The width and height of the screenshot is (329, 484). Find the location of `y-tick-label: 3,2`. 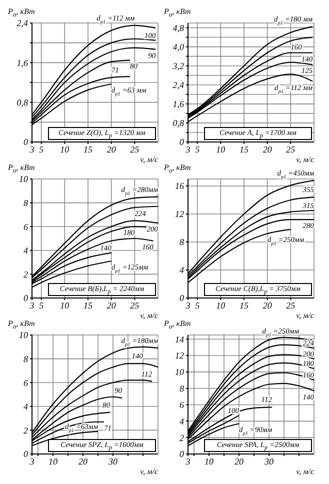

y-tick-label: 3,2 is located at coordinates (178, 66).